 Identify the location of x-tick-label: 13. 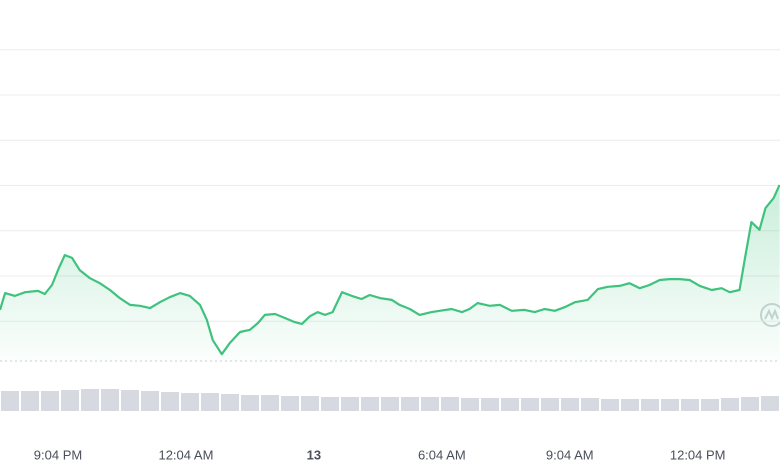
(314, 454).